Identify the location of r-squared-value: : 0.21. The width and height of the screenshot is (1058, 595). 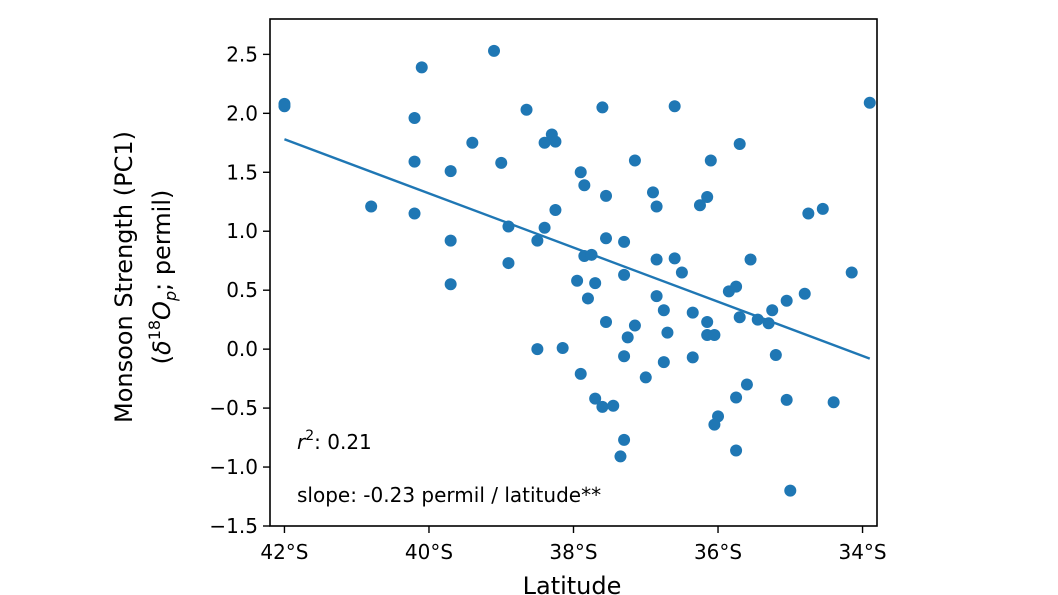
(343, 442).